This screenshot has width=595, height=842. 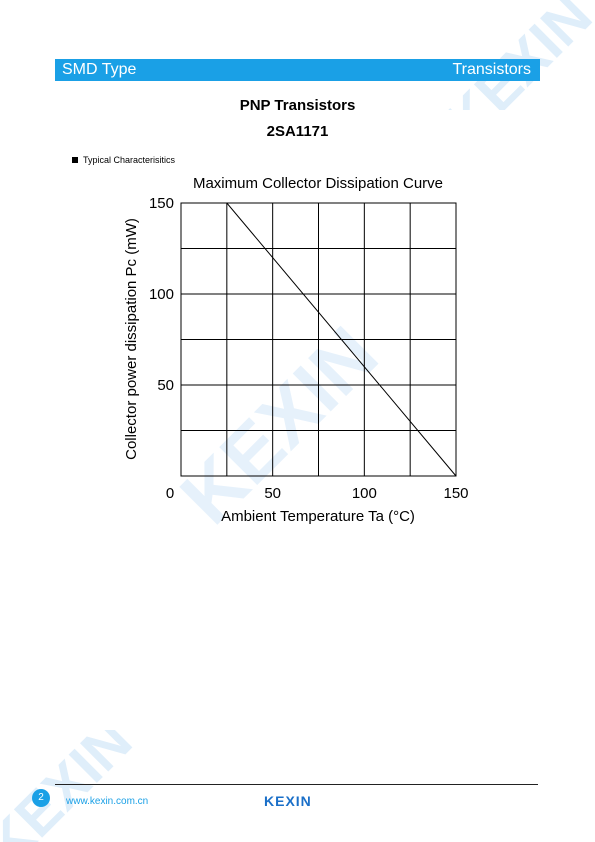 I want to click on product-type-title: PNP Transistors, so click(x=297, y=105).